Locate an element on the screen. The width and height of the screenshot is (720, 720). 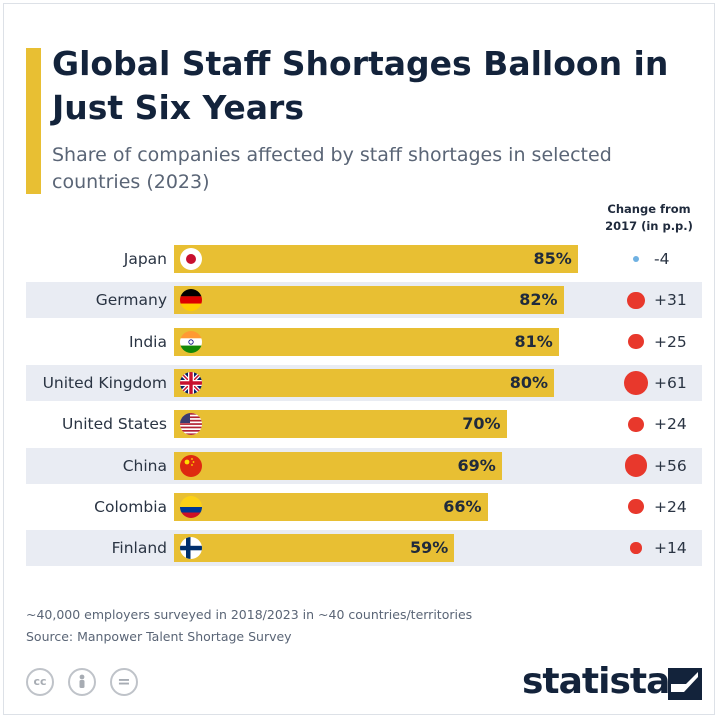
no-derivatives-icon: = is located at coordinates (124, 682).